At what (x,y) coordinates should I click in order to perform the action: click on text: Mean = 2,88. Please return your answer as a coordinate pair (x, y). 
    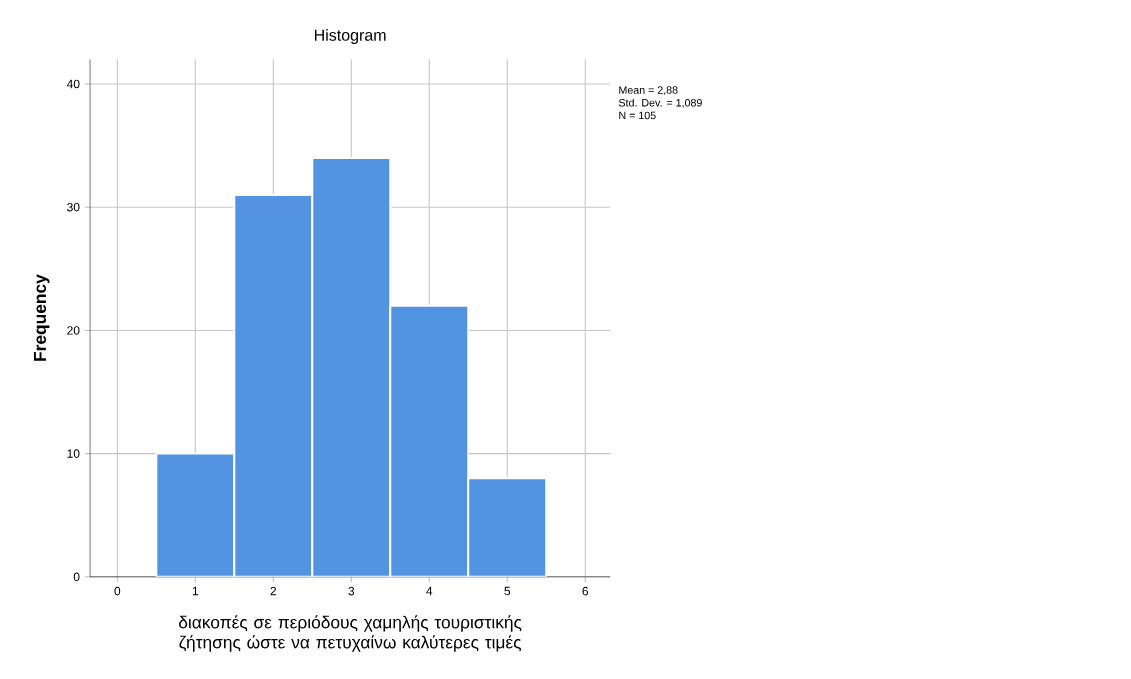
    Looking at the image, I should click on (648, 91).